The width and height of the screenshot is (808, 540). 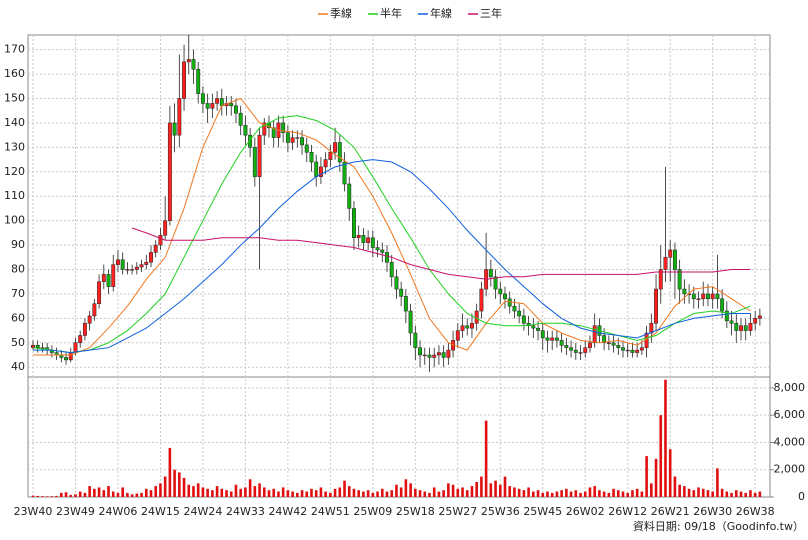 I want to click on ma-line, so click(x=441, y=253).